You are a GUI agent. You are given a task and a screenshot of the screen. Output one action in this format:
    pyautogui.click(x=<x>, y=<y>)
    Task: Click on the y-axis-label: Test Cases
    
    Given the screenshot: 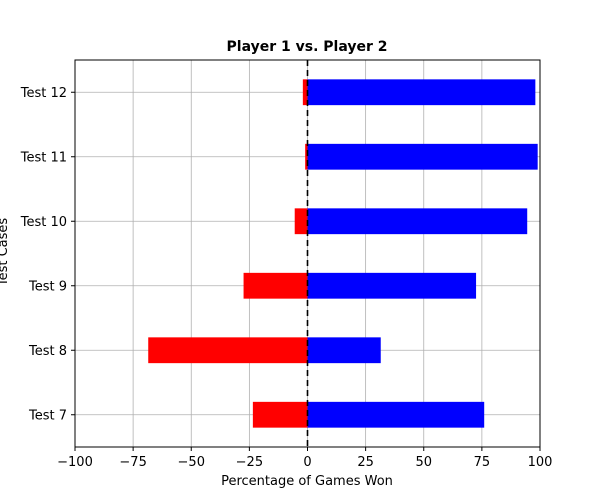 What is the action you would take?
    pyautogui.click(x=5, y=253)
    